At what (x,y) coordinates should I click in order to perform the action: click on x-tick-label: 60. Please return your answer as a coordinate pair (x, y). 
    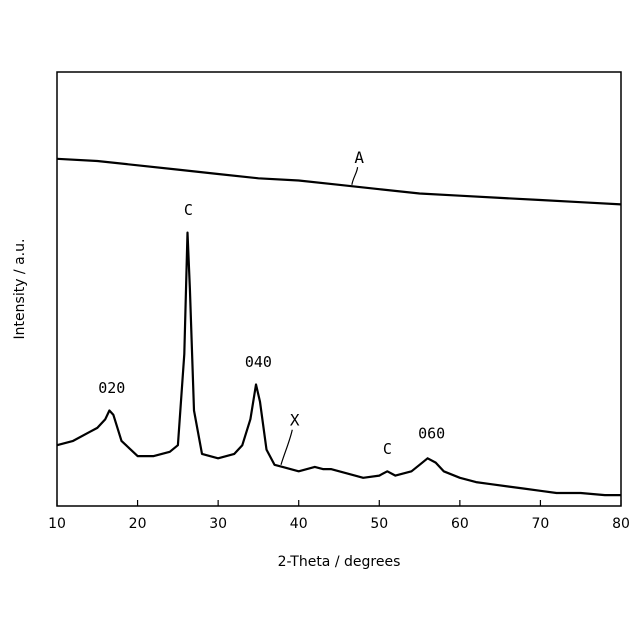
    Looking at the image, I should click on (460, 524).